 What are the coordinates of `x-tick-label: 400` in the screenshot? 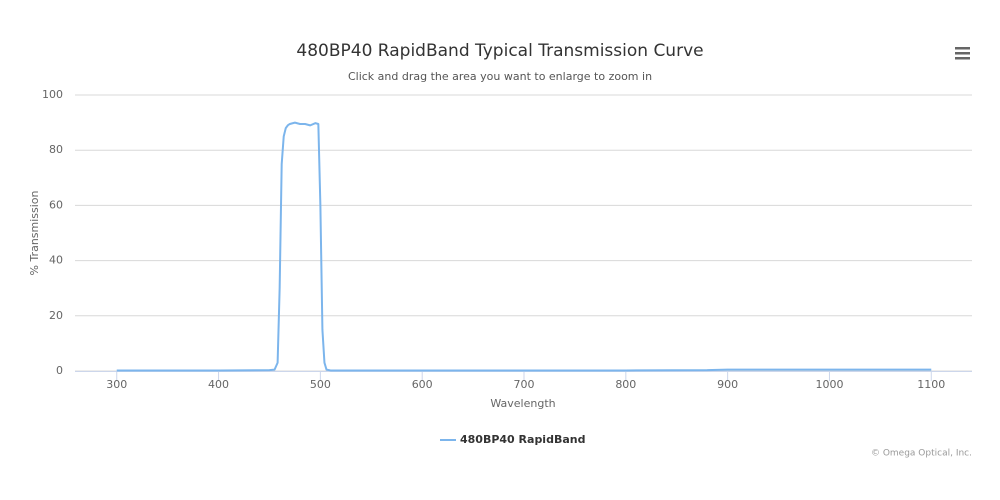 It's located at (218, 384).